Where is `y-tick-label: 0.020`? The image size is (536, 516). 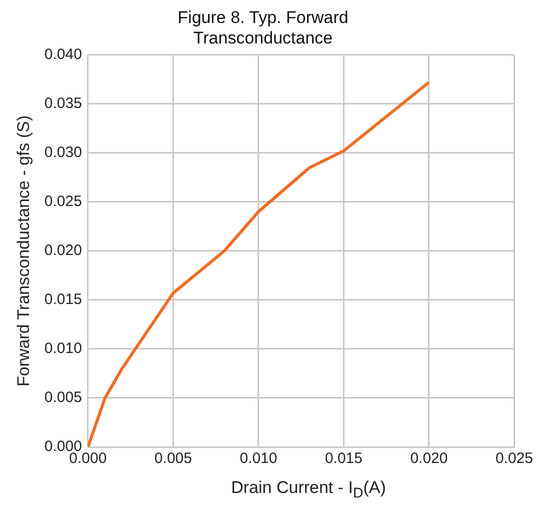 y-tick-label: 0.020 is located at coordinates (63, 251).